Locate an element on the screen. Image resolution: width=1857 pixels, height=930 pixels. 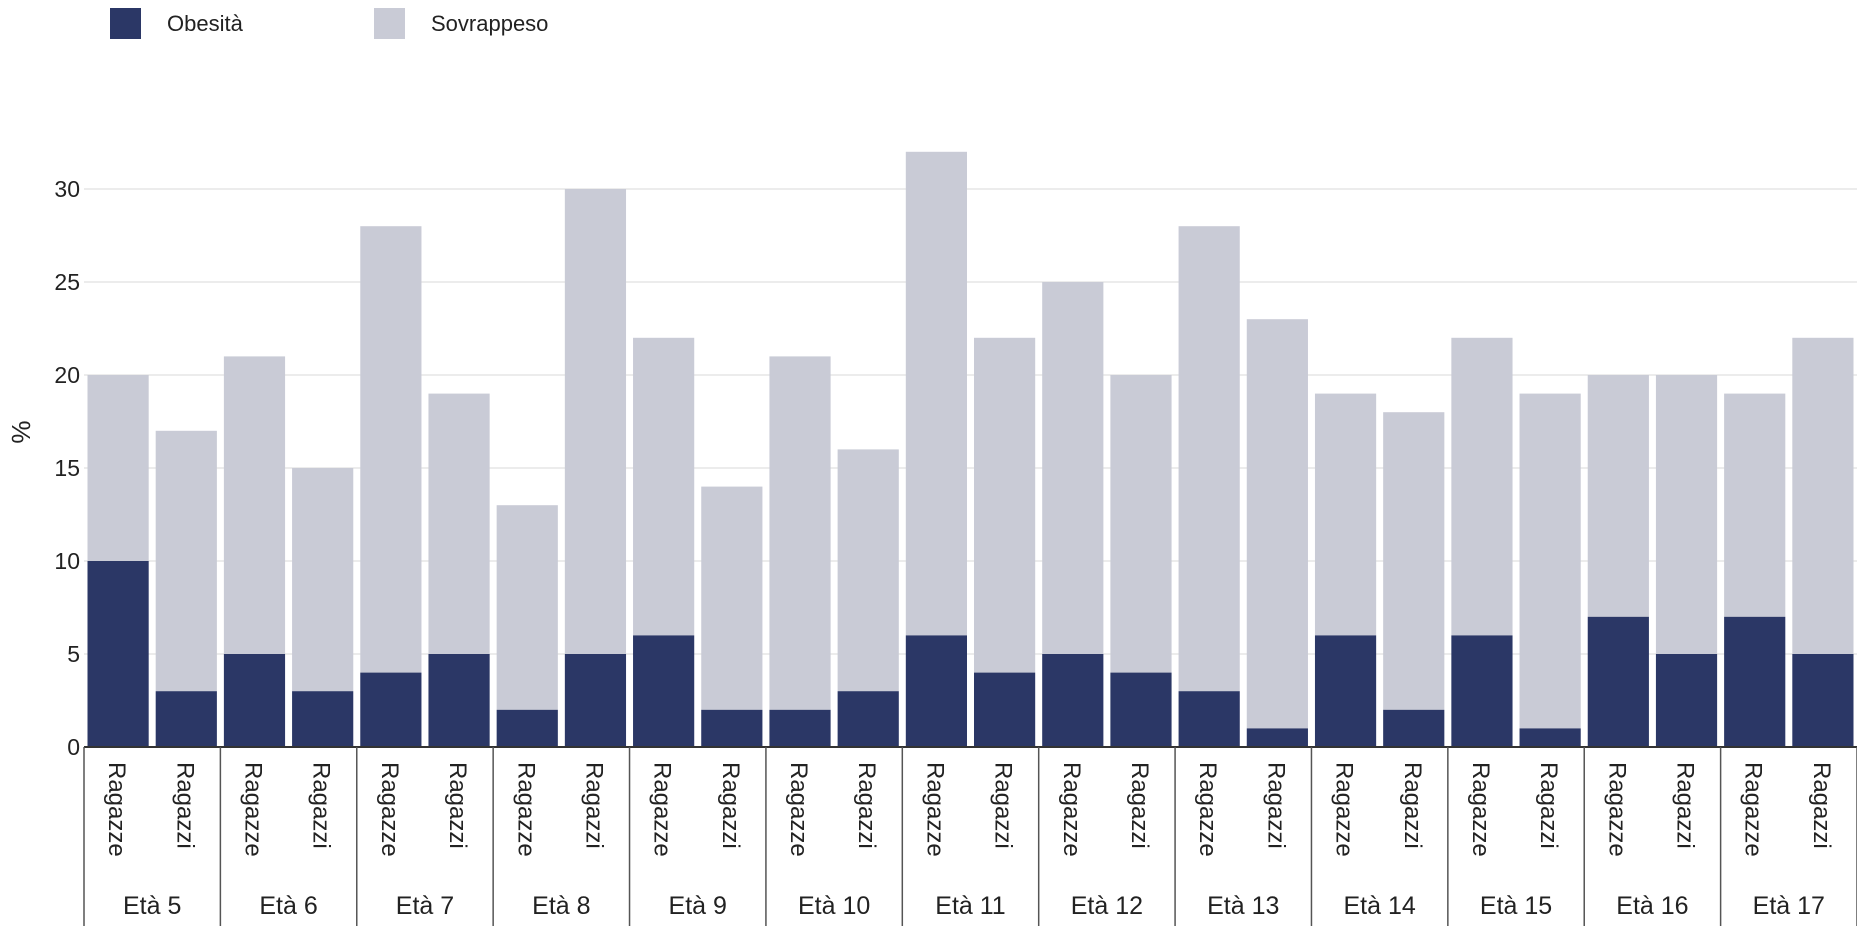
legend-item-sovrappeso: Sovrappeso is located at coordinates (506, 23).